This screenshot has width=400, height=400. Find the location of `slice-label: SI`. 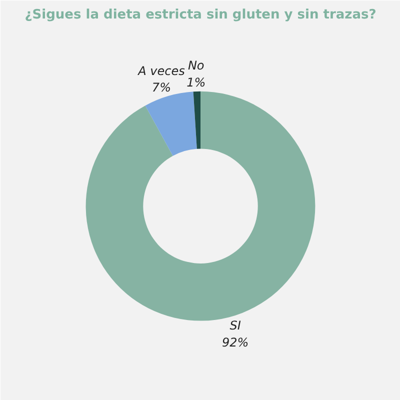

slice-label: SI is located at coordinates (236, 325).